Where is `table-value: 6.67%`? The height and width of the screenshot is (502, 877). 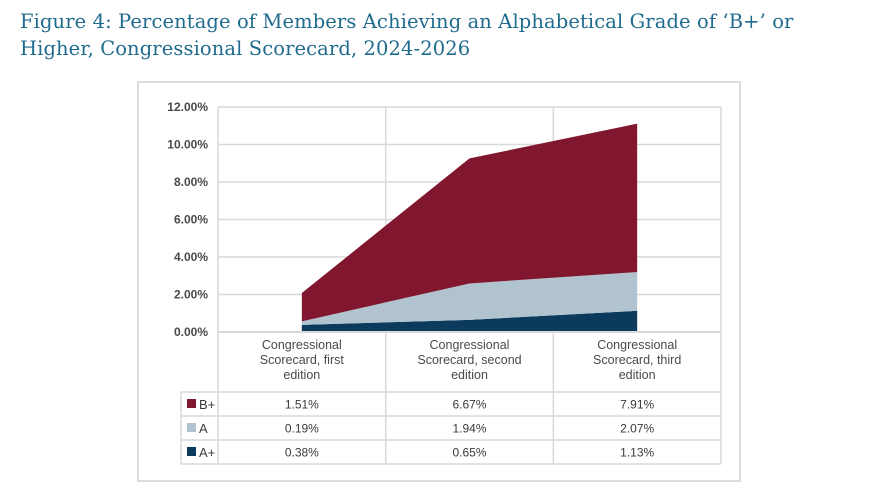
table-value: 6.67% is located at coordinates (469, 405).